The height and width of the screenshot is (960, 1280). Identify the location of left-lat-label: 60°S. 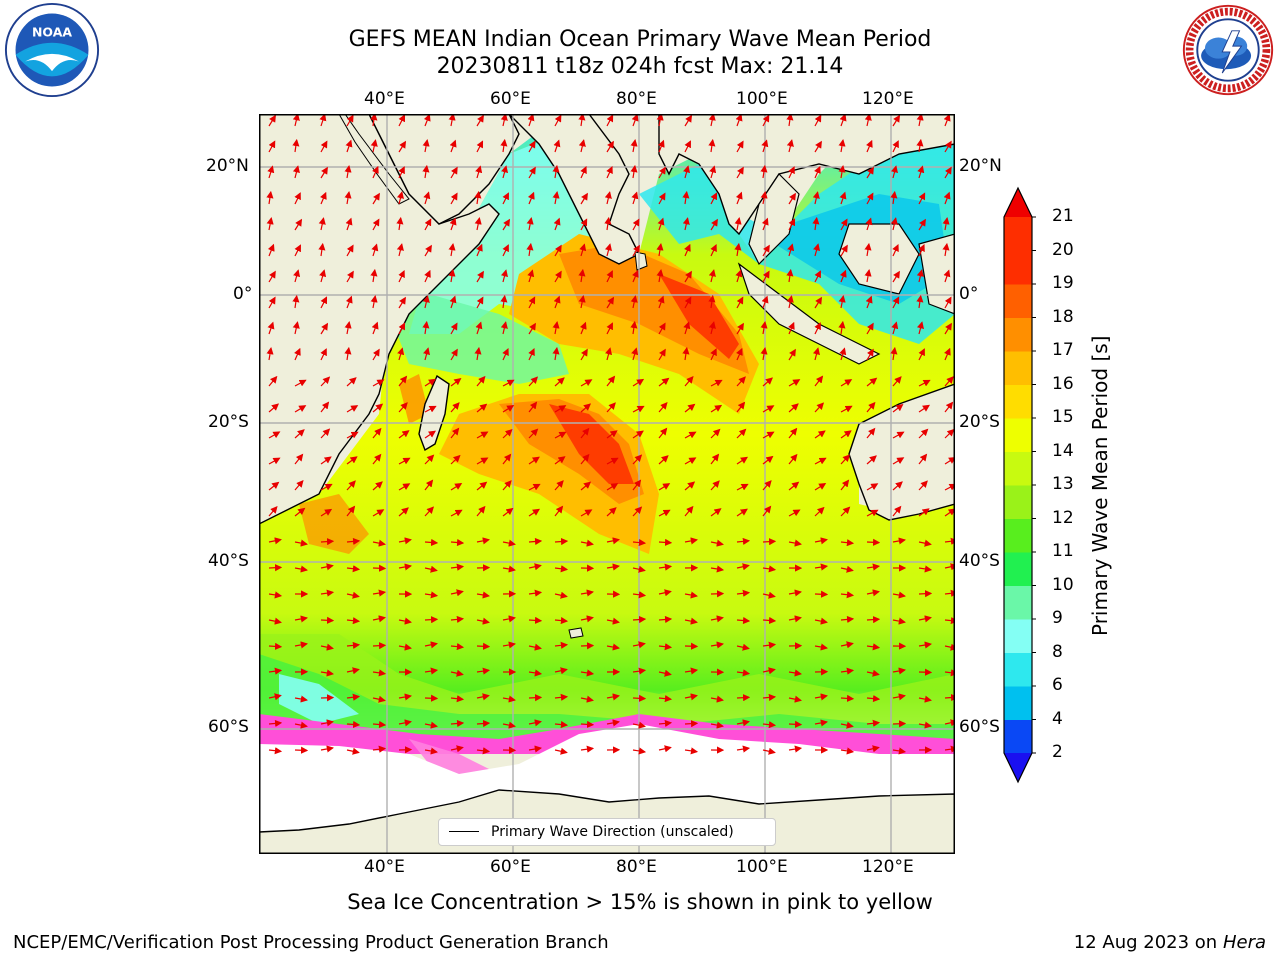
(228, 727).